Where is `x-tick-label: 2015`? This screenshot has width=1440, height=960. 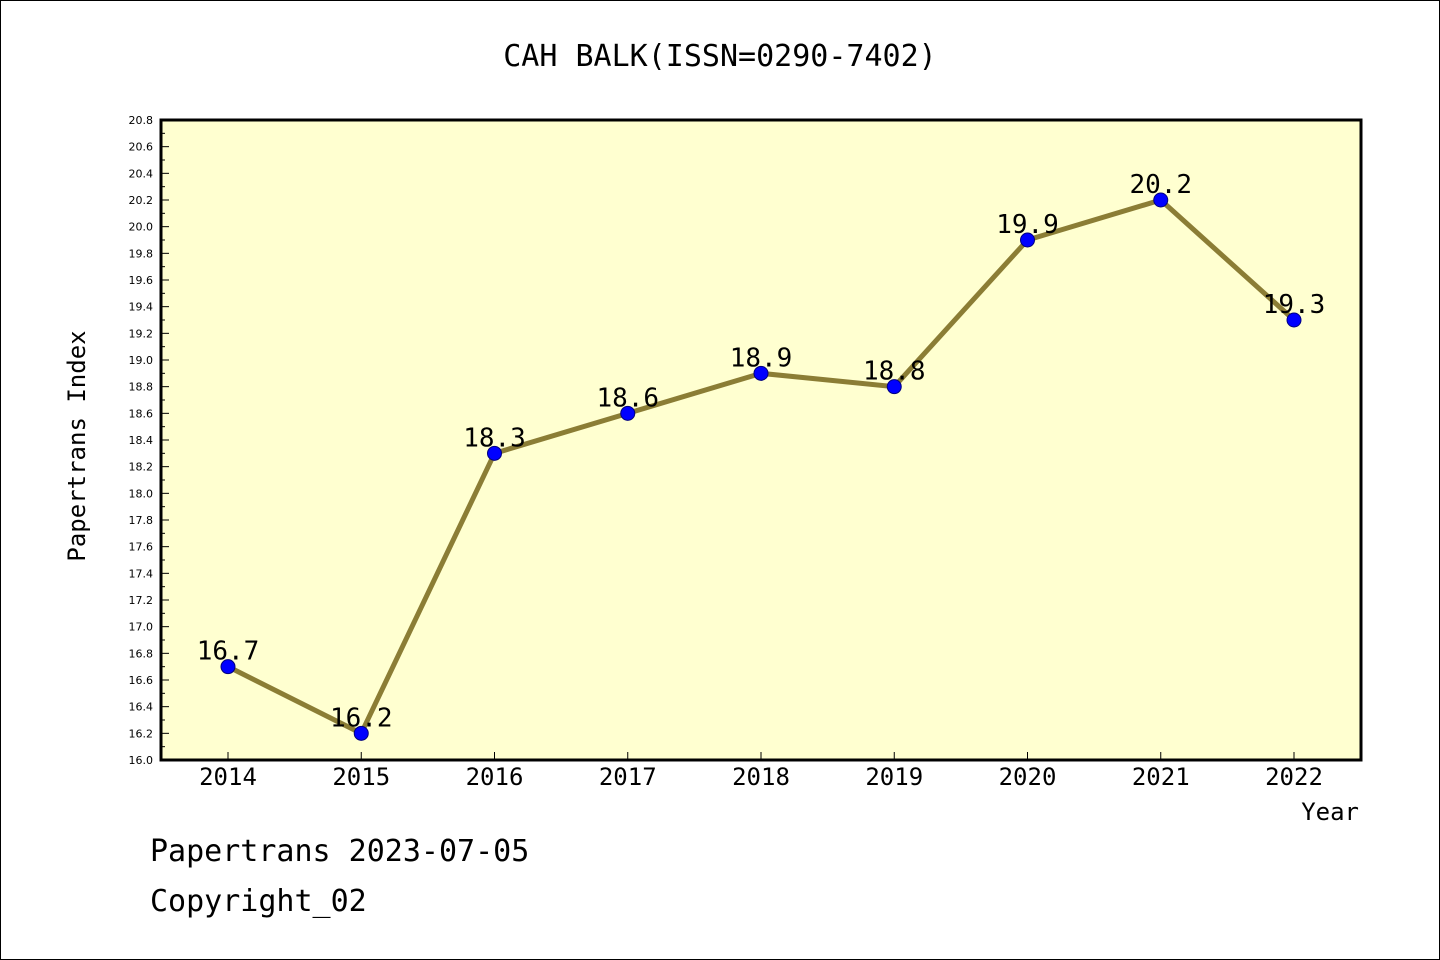 x-tick-label: 2015 is located at coordinates (361, 777).